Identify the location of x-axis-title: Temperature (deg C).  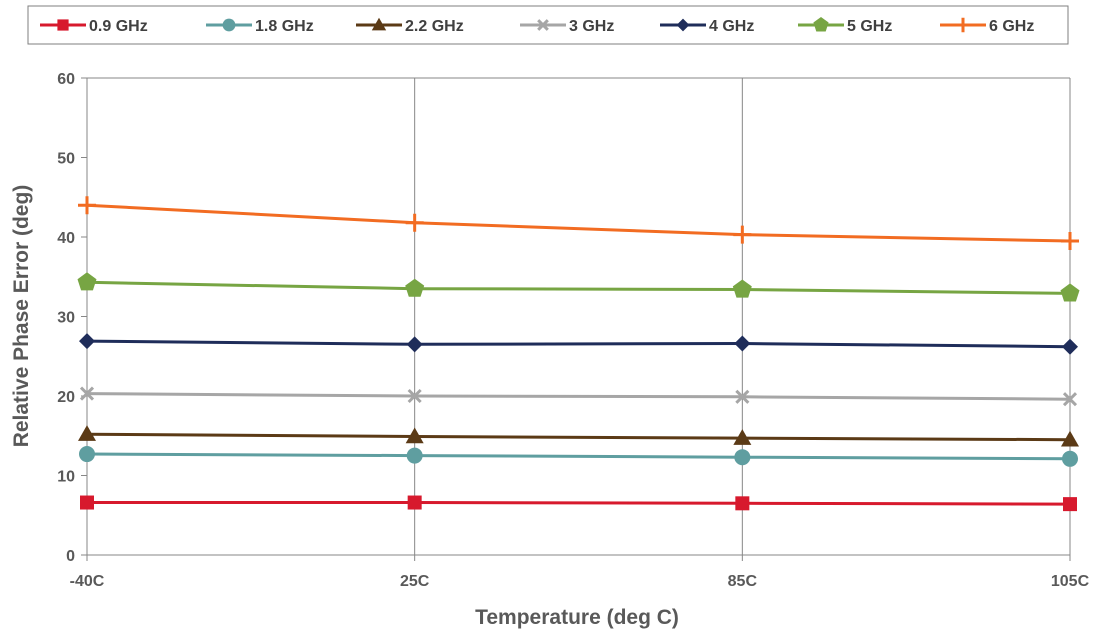
(577, 617).